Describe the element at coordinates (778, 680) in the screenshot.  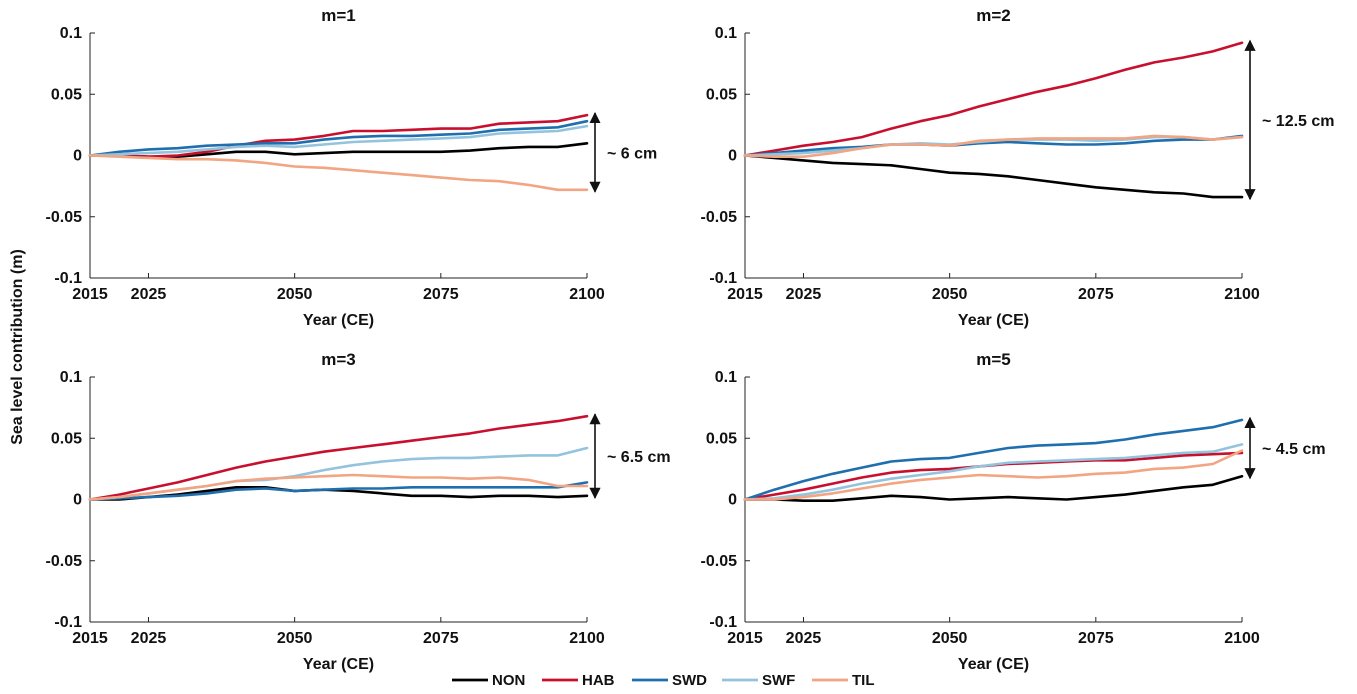
I see `legend-label: SWF` at that location.